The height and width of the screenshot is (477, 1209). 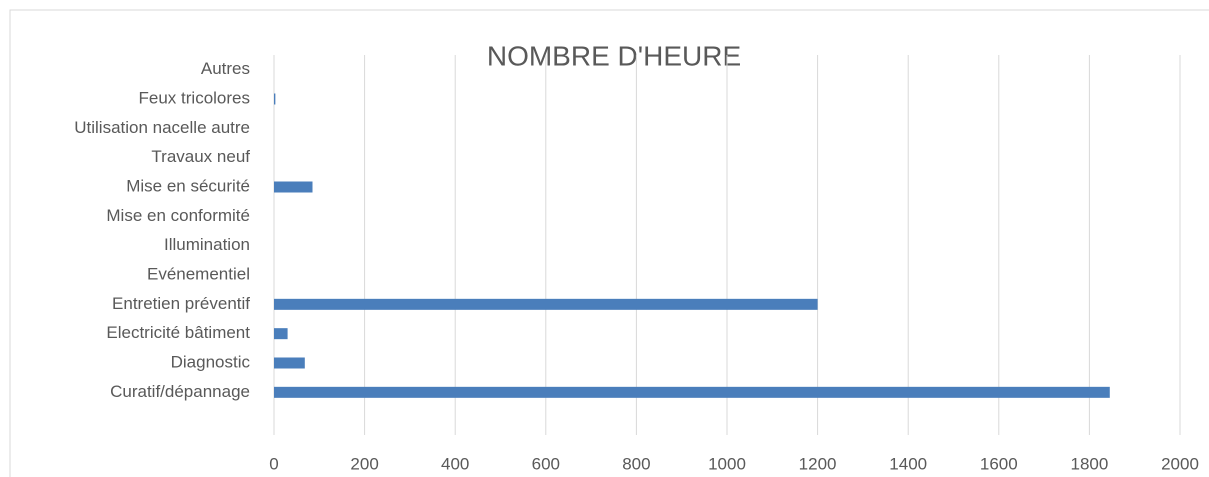 I want to click on y-tick-label: Travaux neuf, so click(x=200, y=156).